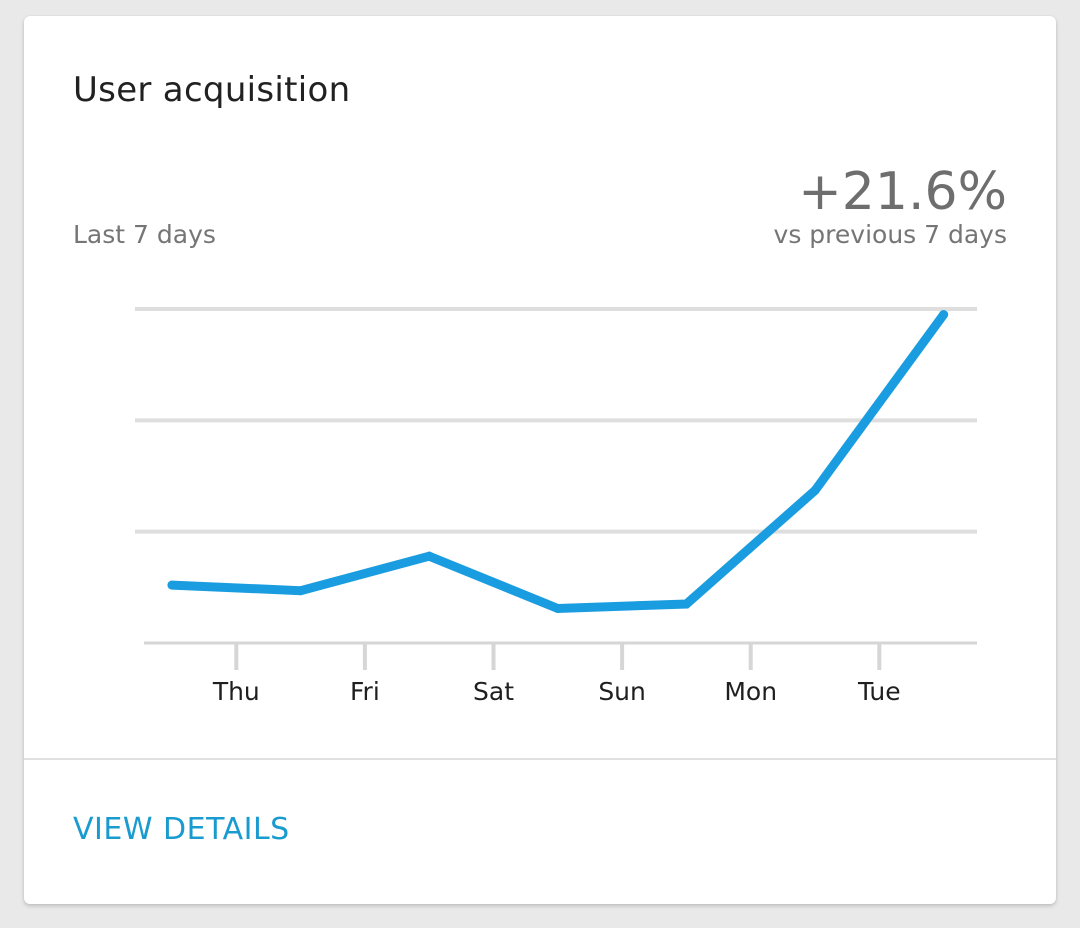 This screenshot has width=1080, height=928. Describe the element at coordinates (144, 234) in the screenshot. I see `period-label: Last 7 days` at that location.